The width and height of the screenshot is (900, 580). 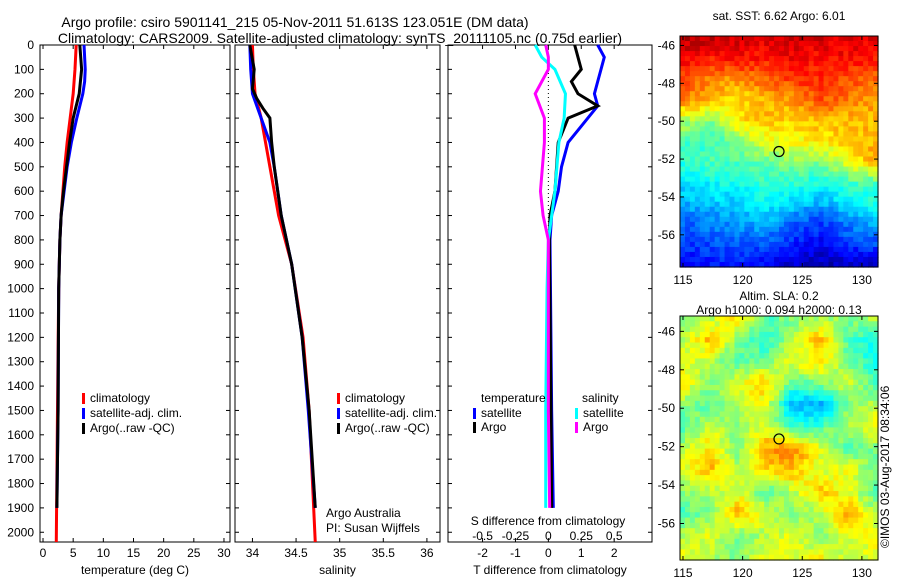 What do you see at coordinates (667, 159) in the screenshot?
I see `y-tick-label: -52` at bounding box center [667, 159].